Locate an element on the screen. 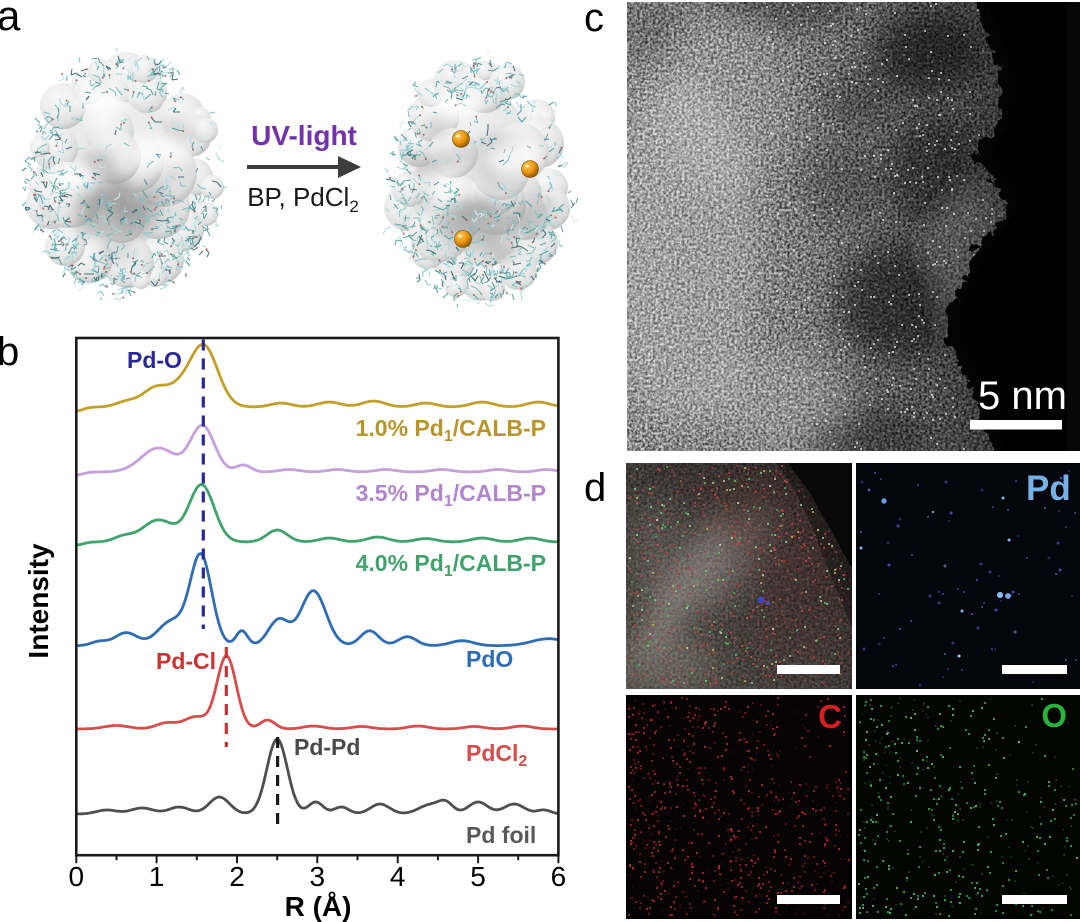  svg-text: Pd foil is located at coordinates (501, 835).